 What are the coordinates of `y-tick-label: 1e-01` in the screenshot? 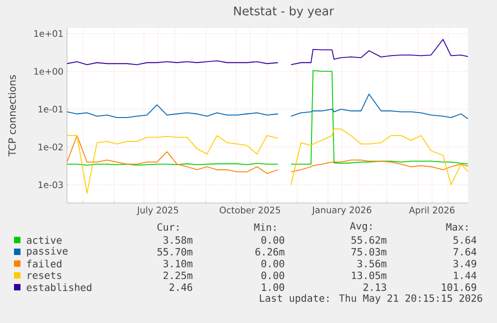 It's located at (50, 109).